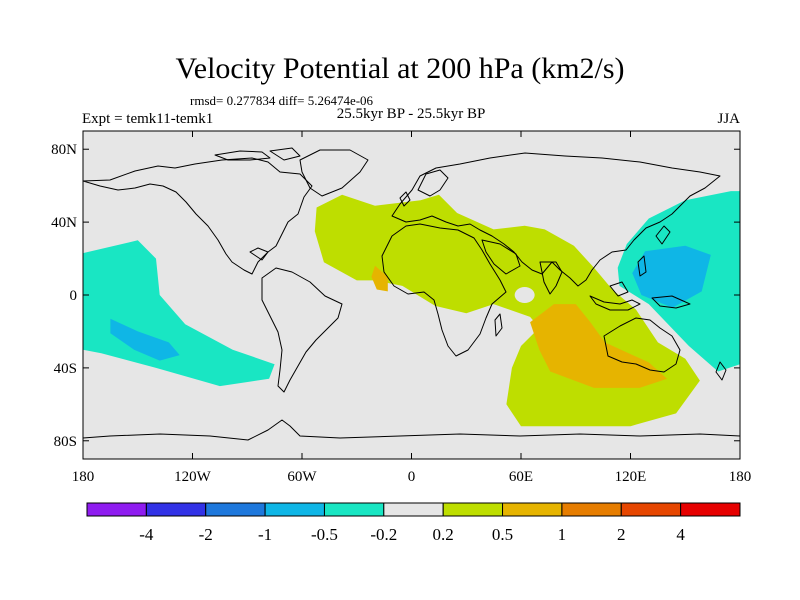 Image resolution: width=800 pixels, height=600 pixels. I want to click on coastline-madagascar, so click(498, 325).